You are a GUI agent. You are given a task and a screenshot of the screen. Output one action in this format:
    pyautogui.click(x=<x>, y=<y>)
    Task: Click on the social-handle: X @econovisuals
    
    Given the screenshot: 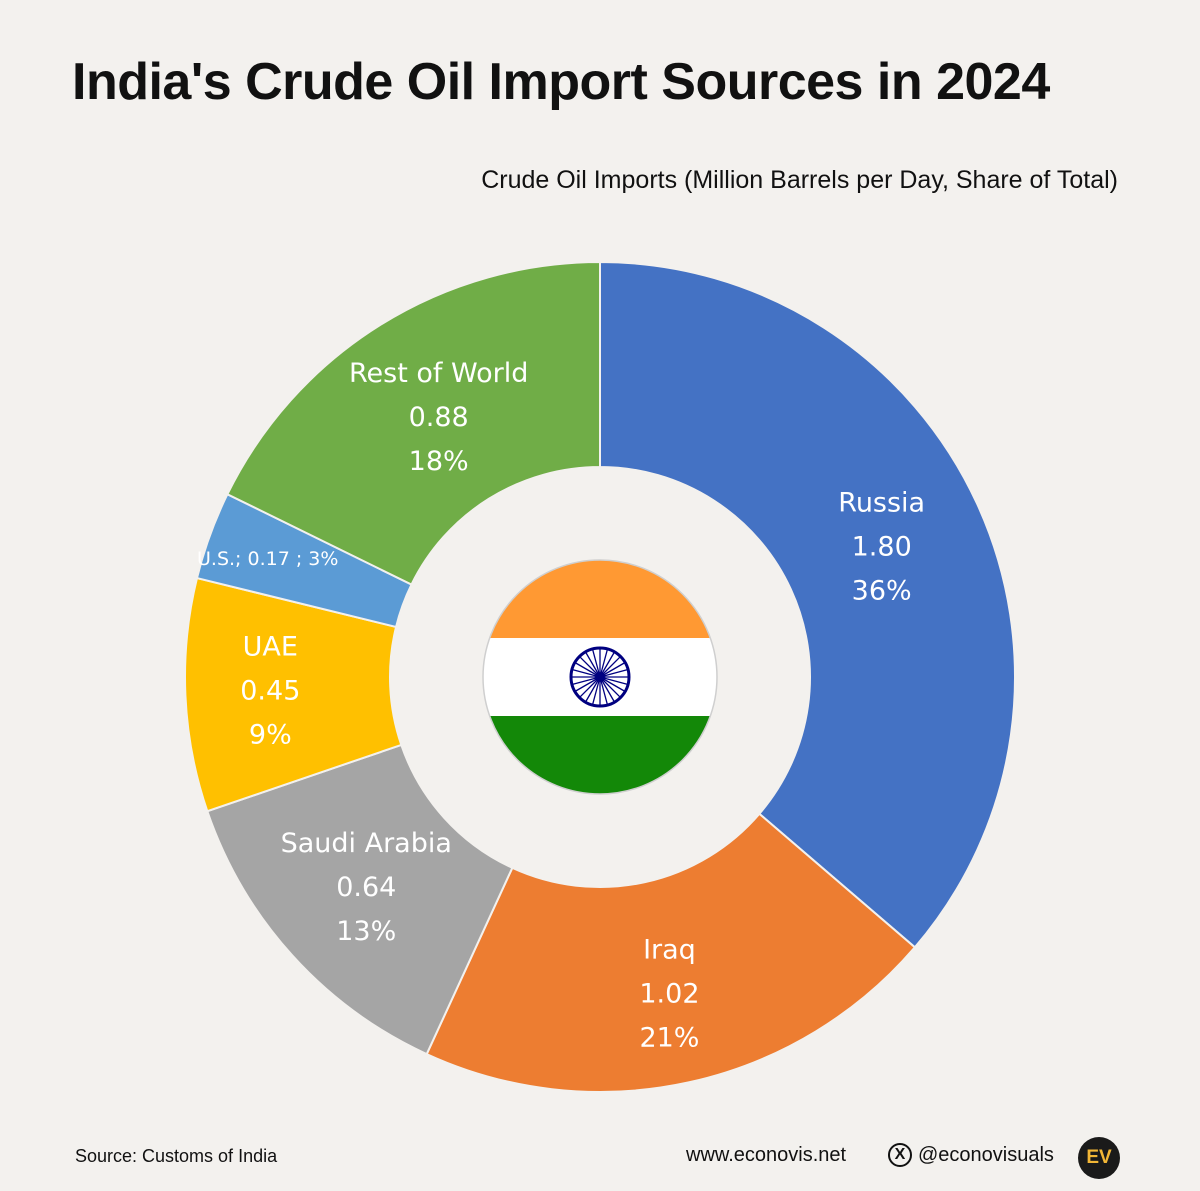 What is the action you would take?
    pyautogui.click(x=971, y=1155)
    